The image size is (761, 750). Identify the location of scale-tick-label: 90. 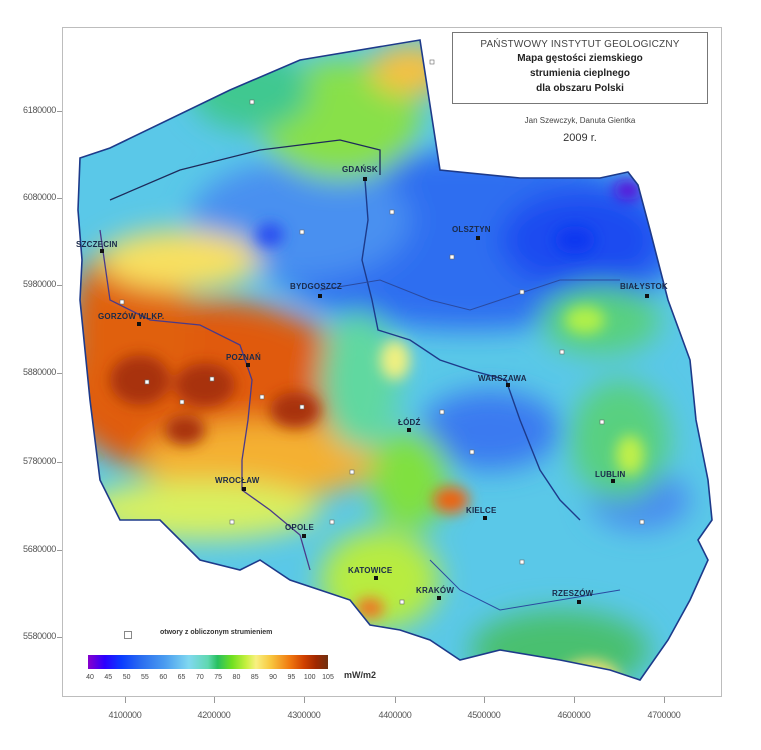
(273, 677).